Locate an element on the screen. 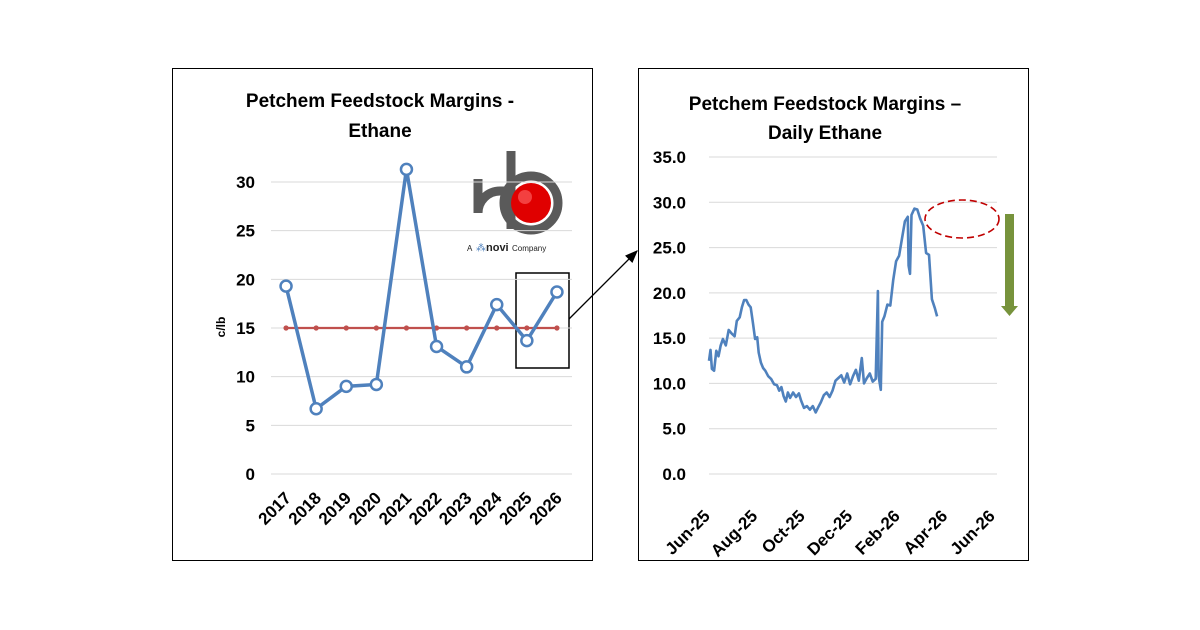 This screenshot has height=630, width=1200. daily-x-tick-label: Dec-25 is located at coordinates (829, 532).